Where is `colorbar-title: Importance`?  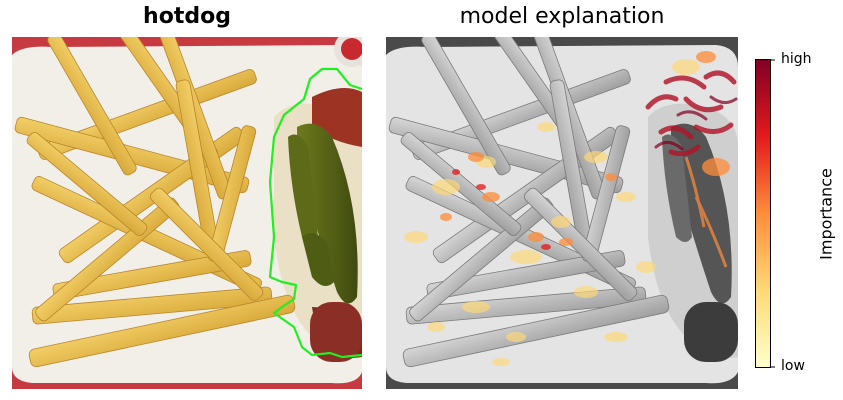
colorbar-title: Importance is located at coordinates (826, 214).